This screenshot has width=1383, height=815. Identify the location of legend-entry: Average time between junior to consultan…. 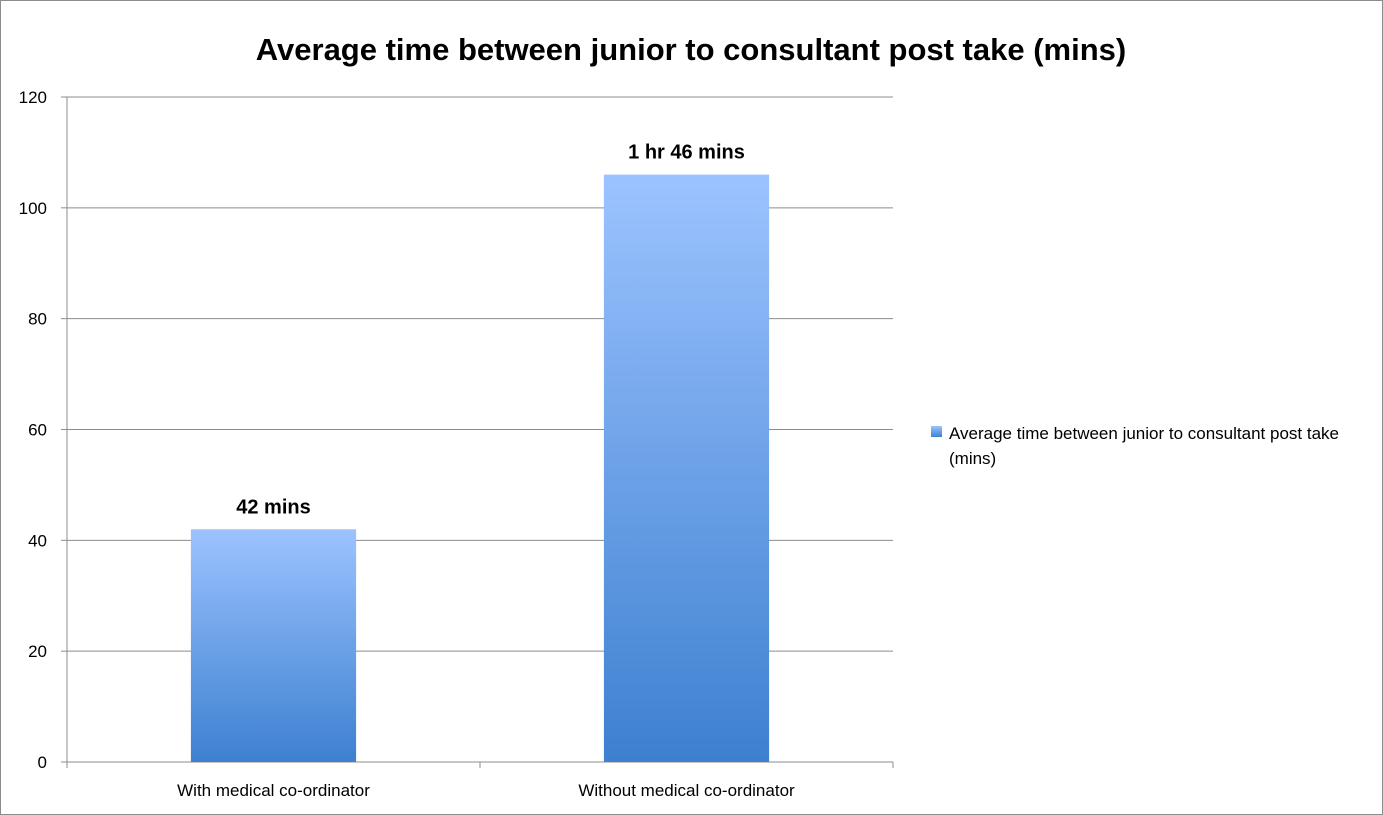
(1144, 446).